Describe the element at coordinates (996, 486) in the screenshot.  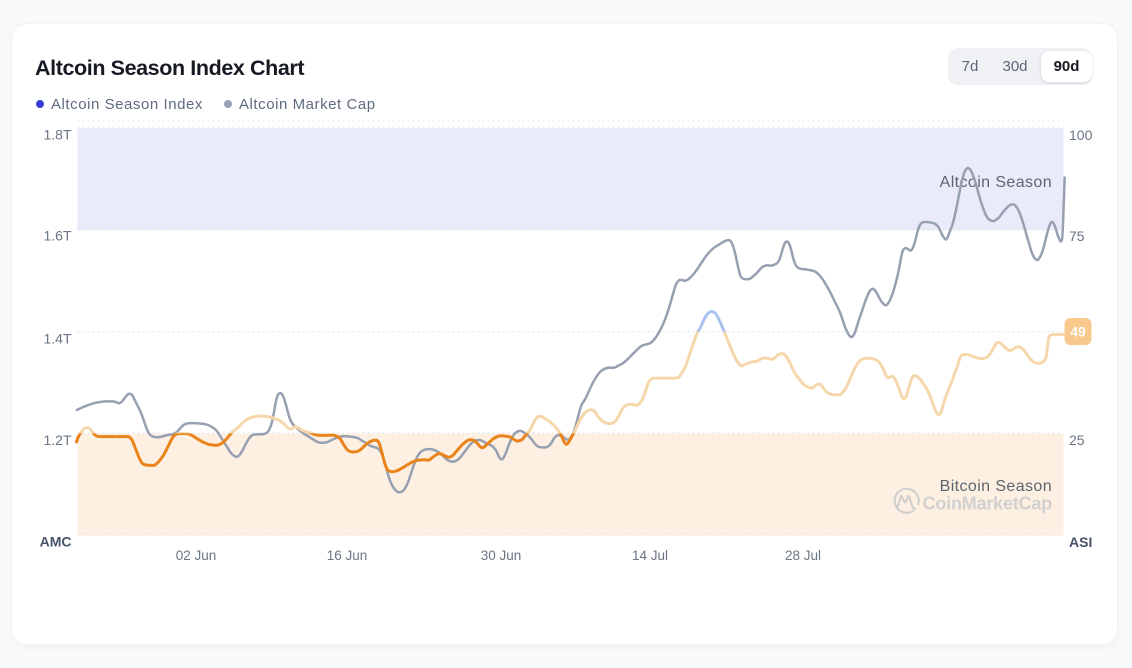
I see `svg-text: Bitcoin Season` at that location.